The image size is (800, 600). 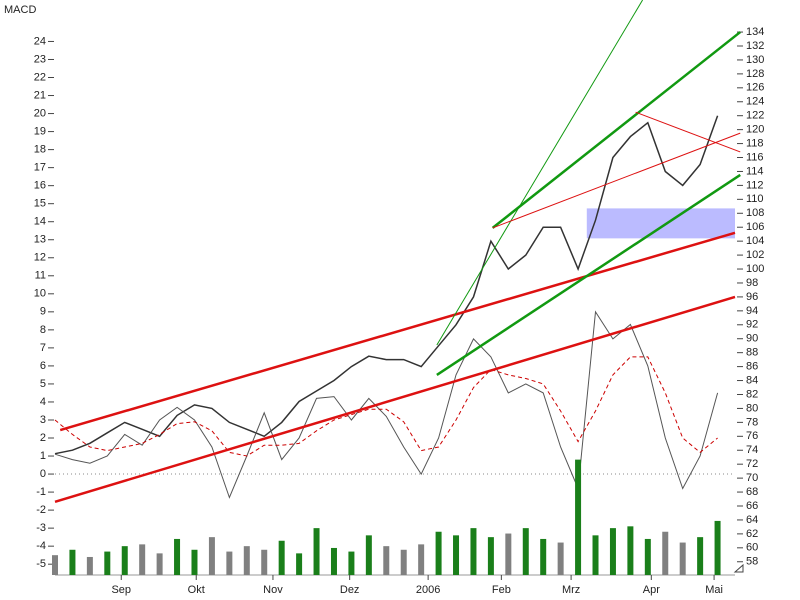 What do you see at coordinates (755, 171) in the screenshot?
I see `y2-tick-label: 114` at bounding box center [755, 171].